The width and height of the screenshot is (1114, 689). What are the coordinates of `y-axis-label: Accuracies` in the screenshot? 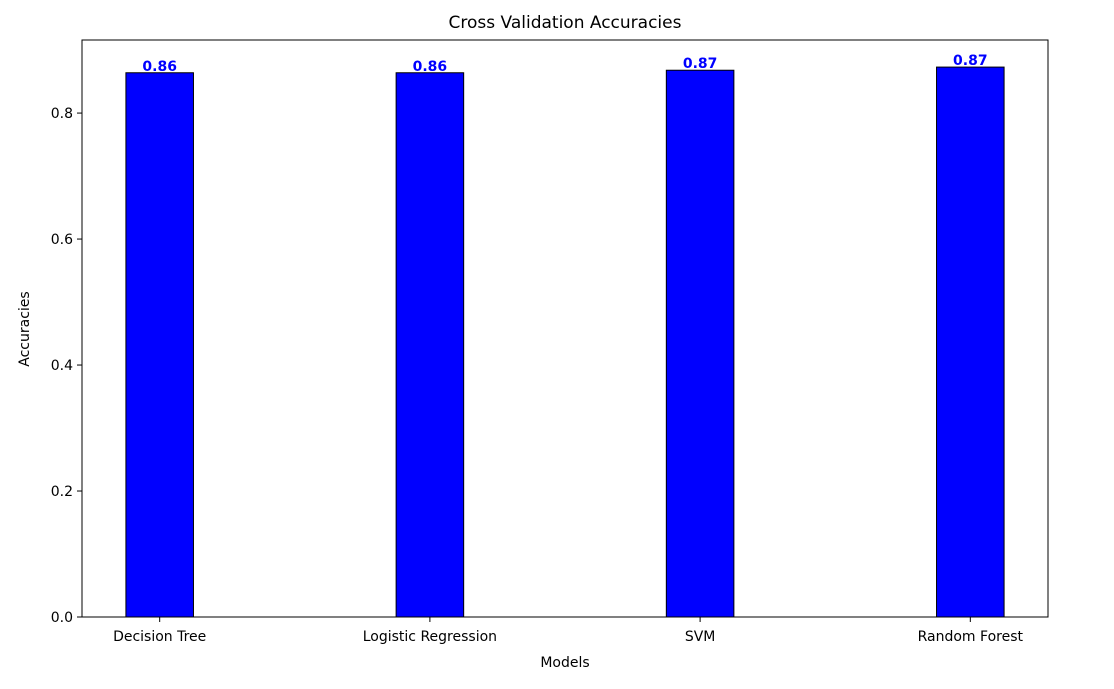 It's located at (25, 328).